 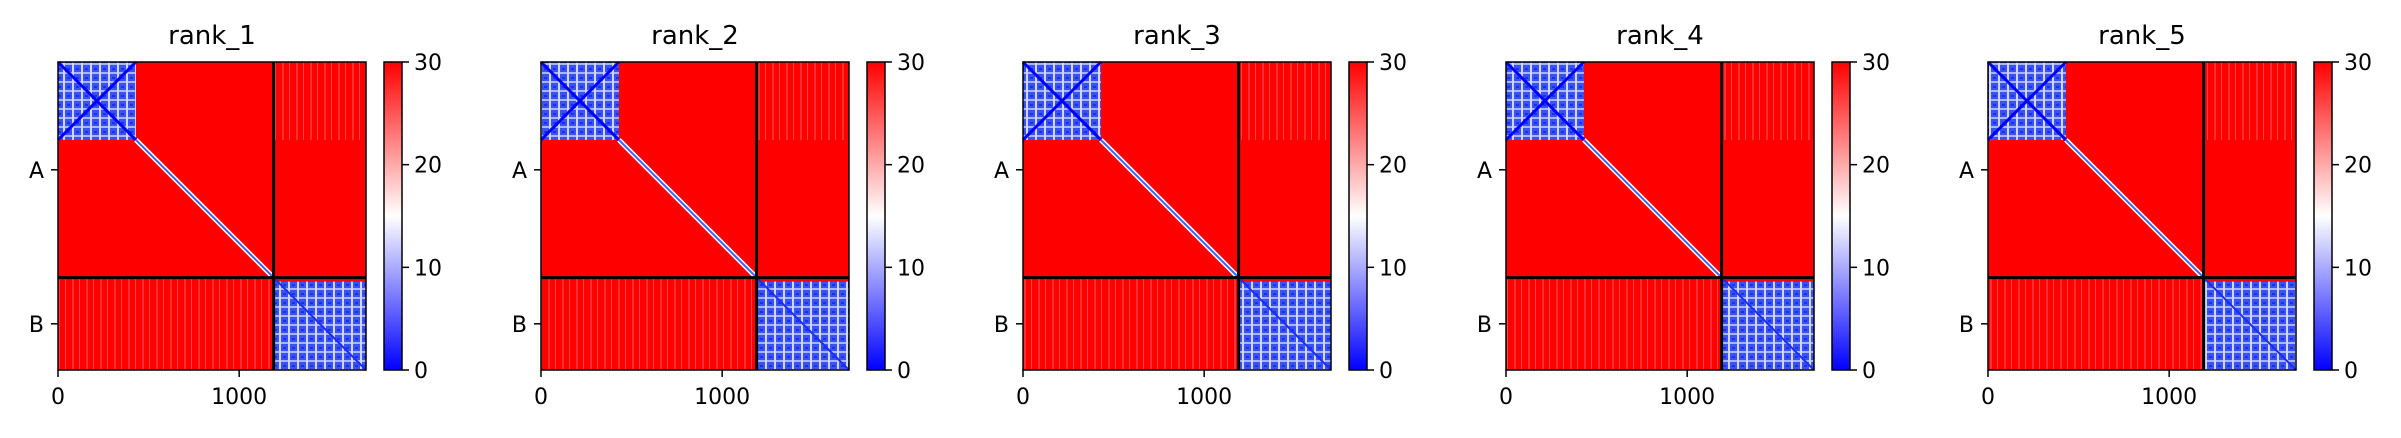 What do you see at coordinates (695, 36) in the screenshot?
I see `panel-title: rank_2` at bounding box center [695, 36].